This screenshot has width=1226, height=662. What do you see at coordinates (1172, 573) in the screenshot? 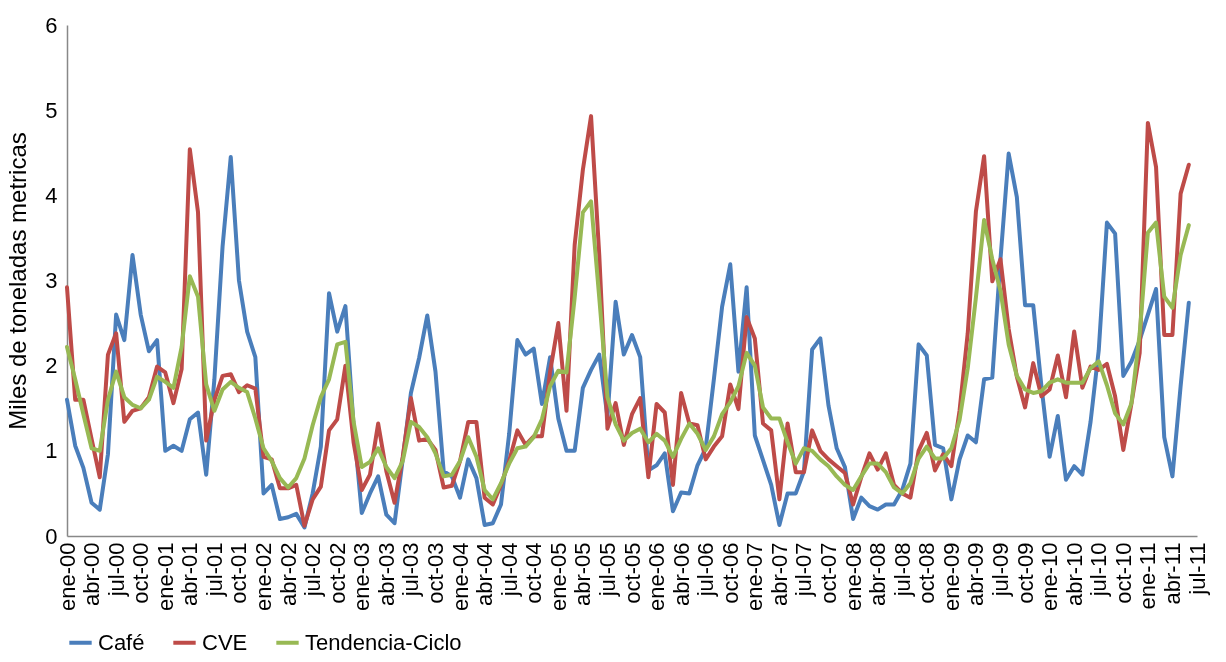
I see `x-tick-label: abr-11` at bounding box center [1172, 573].